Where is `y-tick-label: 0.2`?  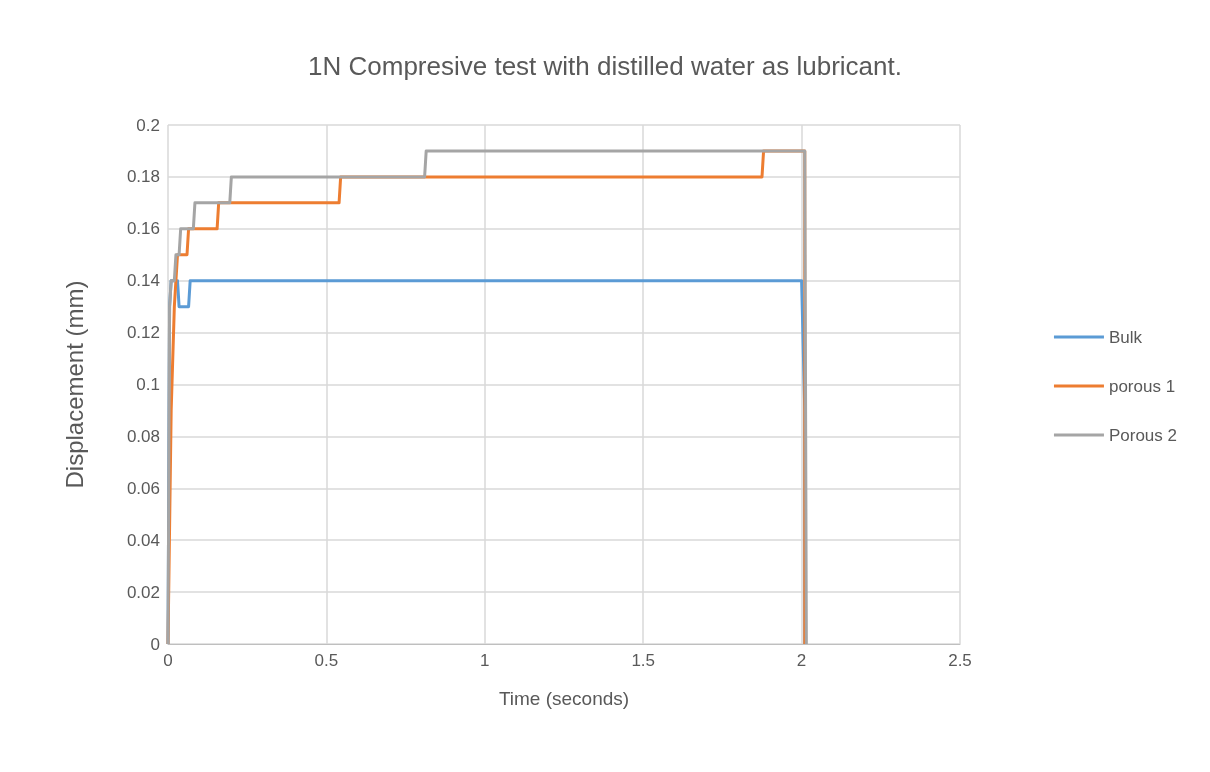 y-tick-label: 0.2 is located at coordinates (148, 125).